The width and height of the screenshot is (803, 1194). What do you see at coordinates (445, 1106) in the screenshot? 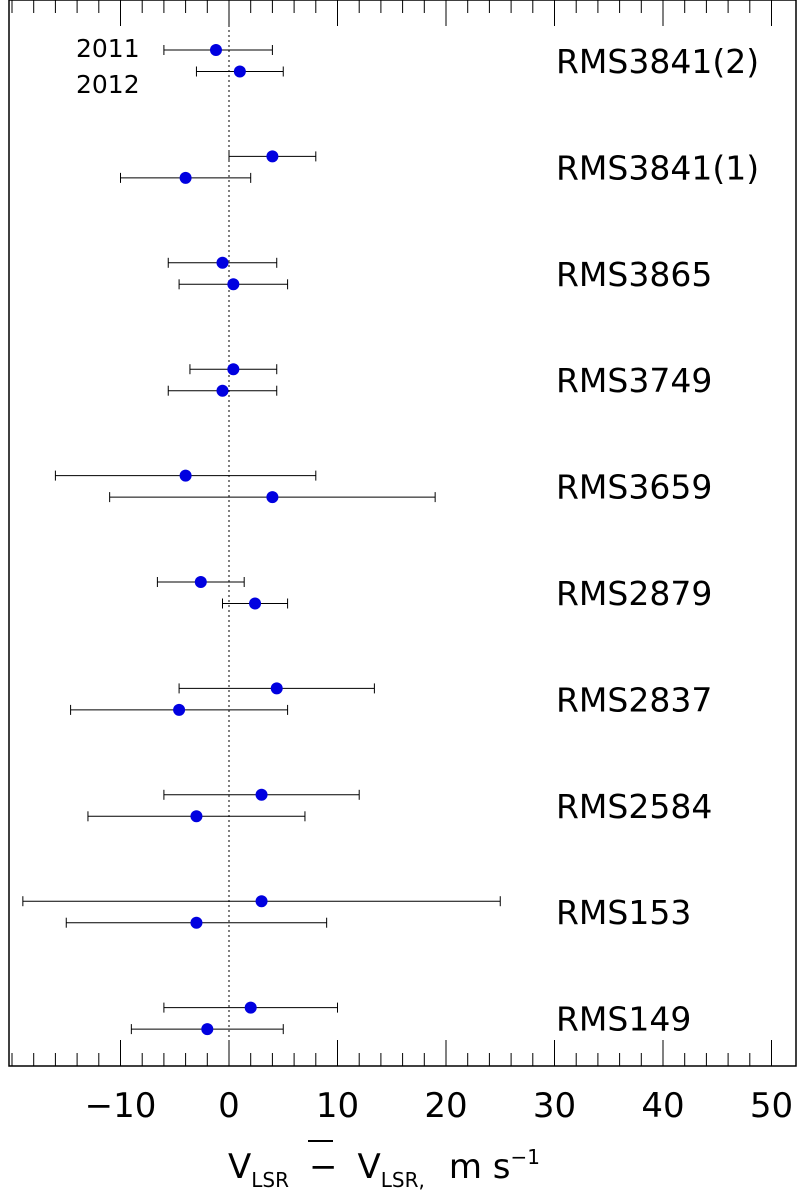
I see `x-tick-label-3: 20` at bounding box center [445, 1106].